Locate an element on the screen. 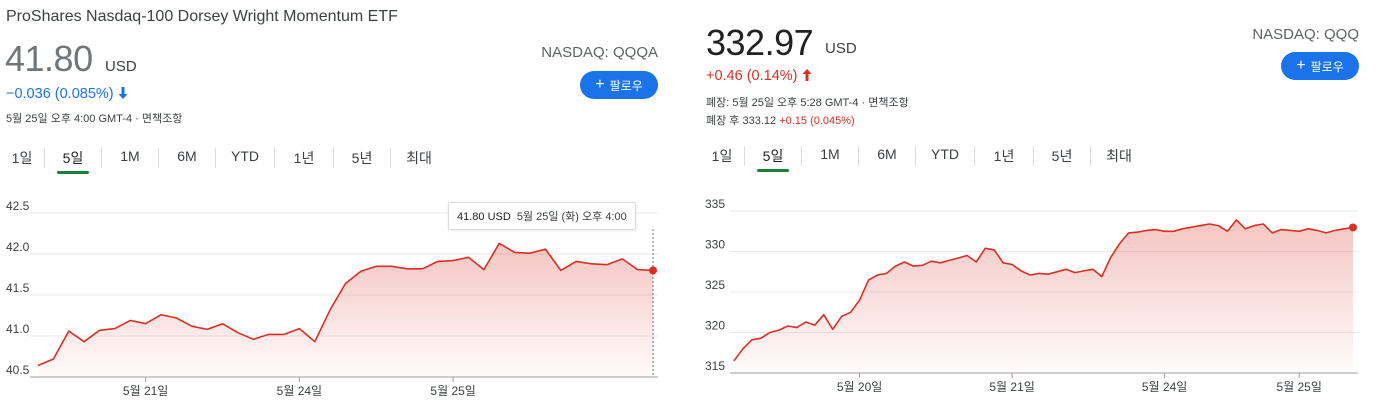  current-price: 41.80 is located at coordinates (49, 58).